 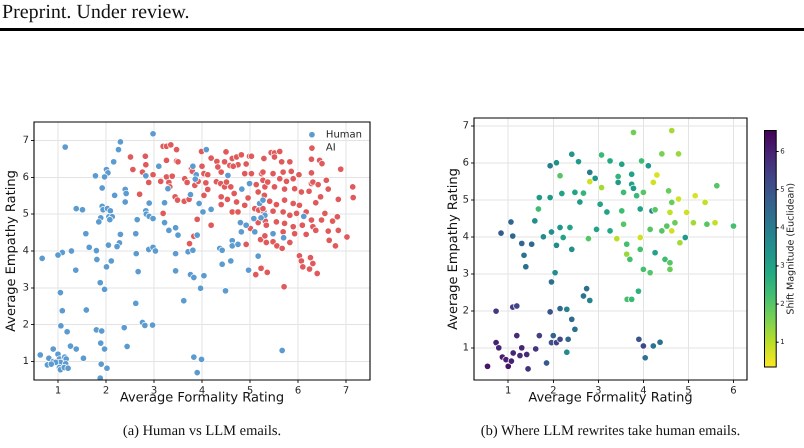 What do you see at coordinates (346, 391) in the screenshot?
I see `x-tick-label: 7` at bounding box center [346, 391].